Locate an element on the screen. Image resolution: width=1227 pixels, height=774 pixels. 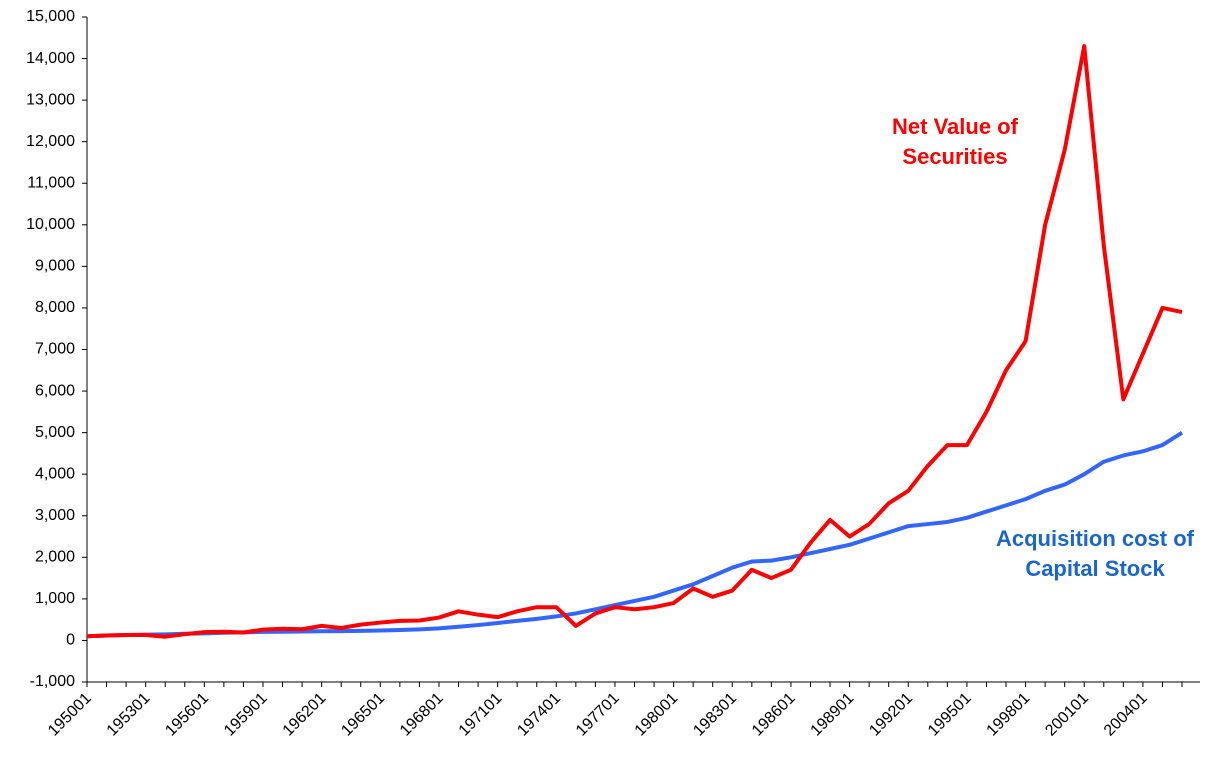
x-tick-label: 199501 is located at coordinates (950, 715).